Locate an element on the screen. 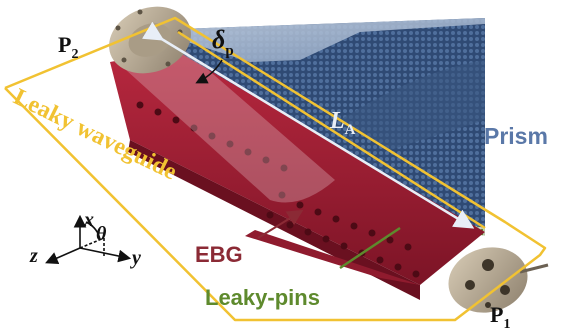  leaky-pins-pointer is located at coordinates (370, 248).